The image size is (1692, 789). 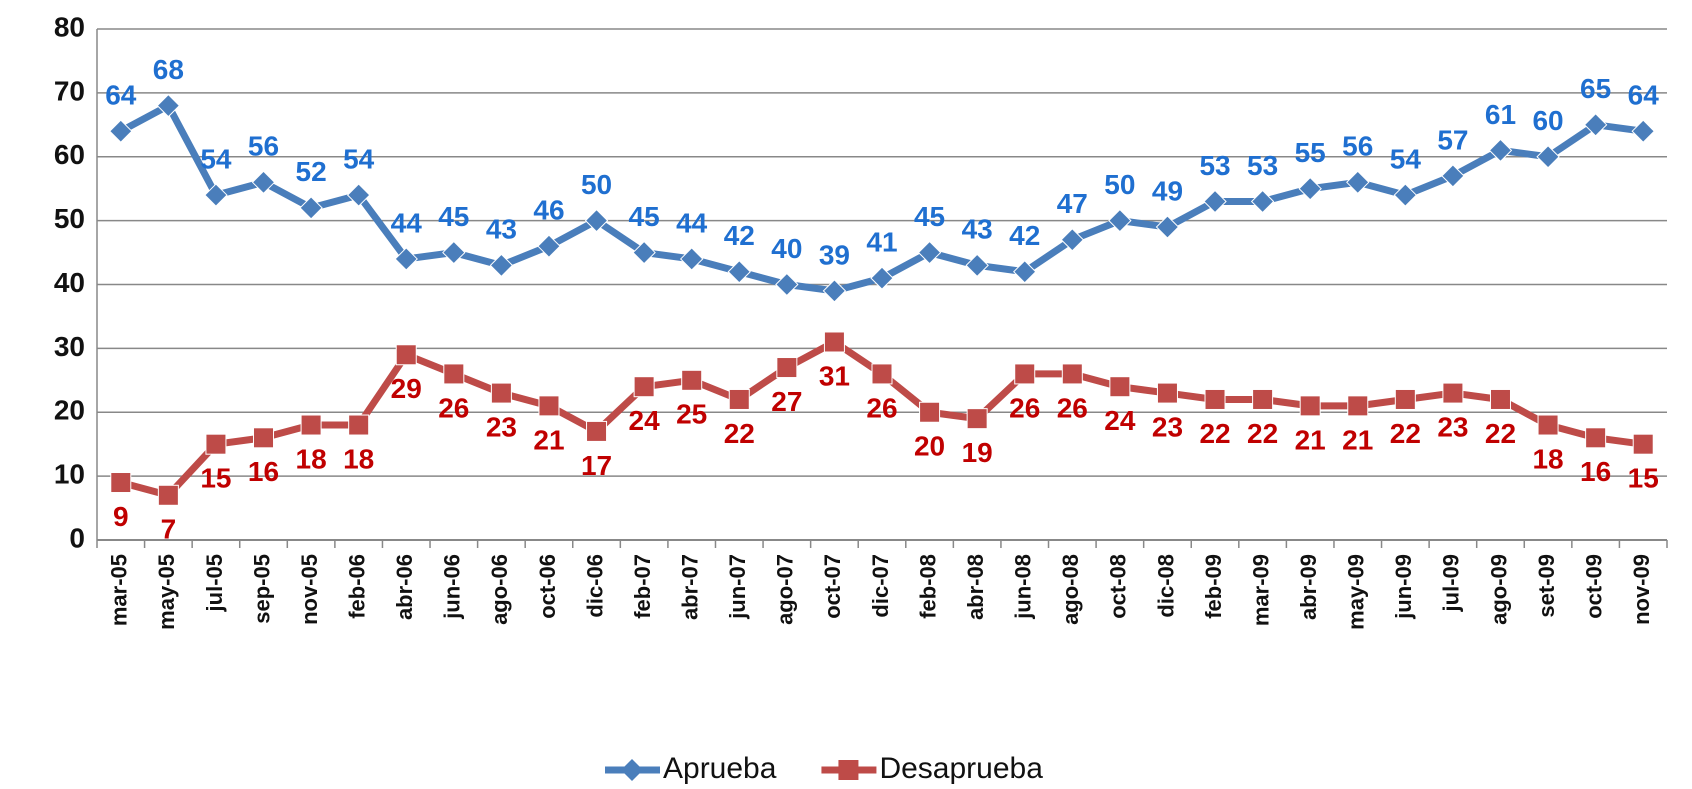 I want to click on x-tick-label: feb-06, so click(x=356, y=586).